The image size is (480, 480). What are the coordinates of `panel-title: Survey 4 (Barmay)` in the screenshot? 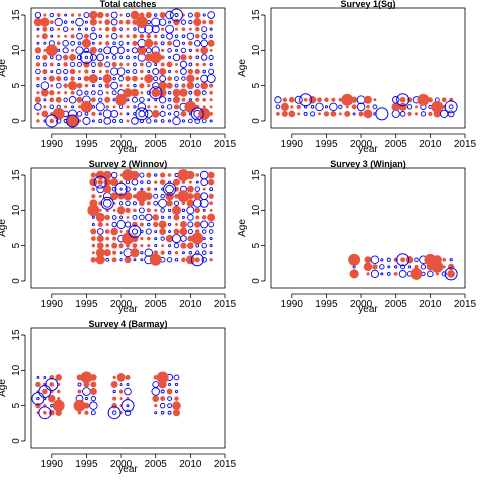 It's located at (127, 324).